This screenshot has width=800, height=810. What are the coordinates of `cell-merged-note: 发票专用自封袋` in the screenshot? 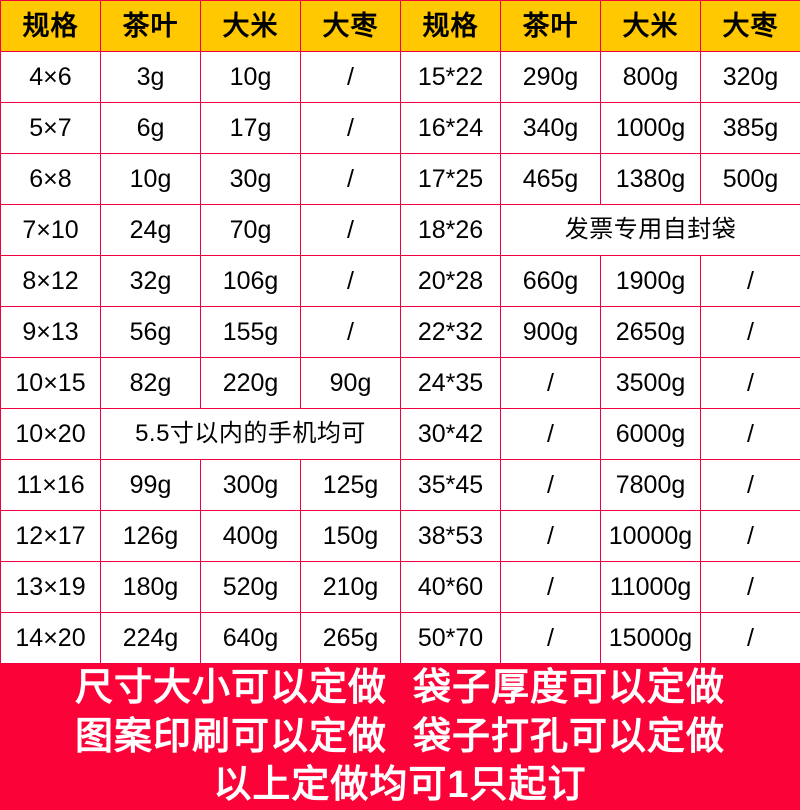 It's located at (650, 230).